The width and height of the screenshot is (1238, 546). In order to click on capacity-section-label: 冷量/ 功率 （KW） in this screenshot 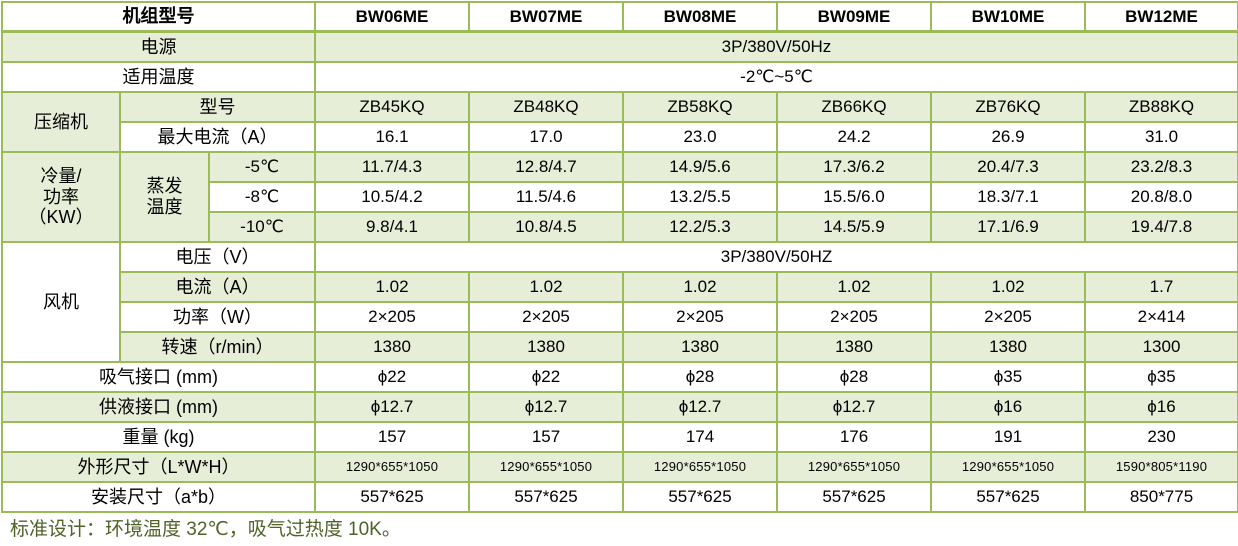, I will do `click(61, 197)`.